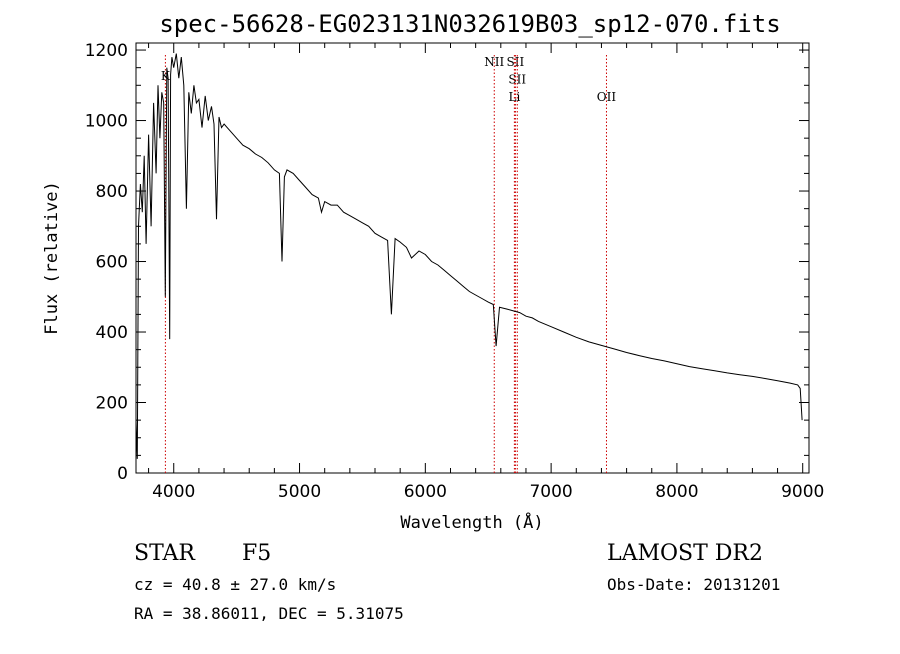  I want to click on y-tick-label-5: 1000, so click(106, 122).